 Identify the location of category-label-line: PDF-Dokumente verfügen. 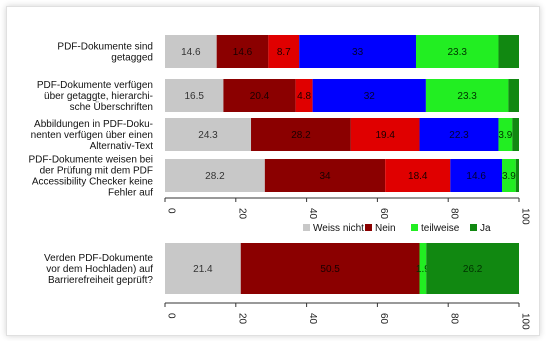
(95, 85).